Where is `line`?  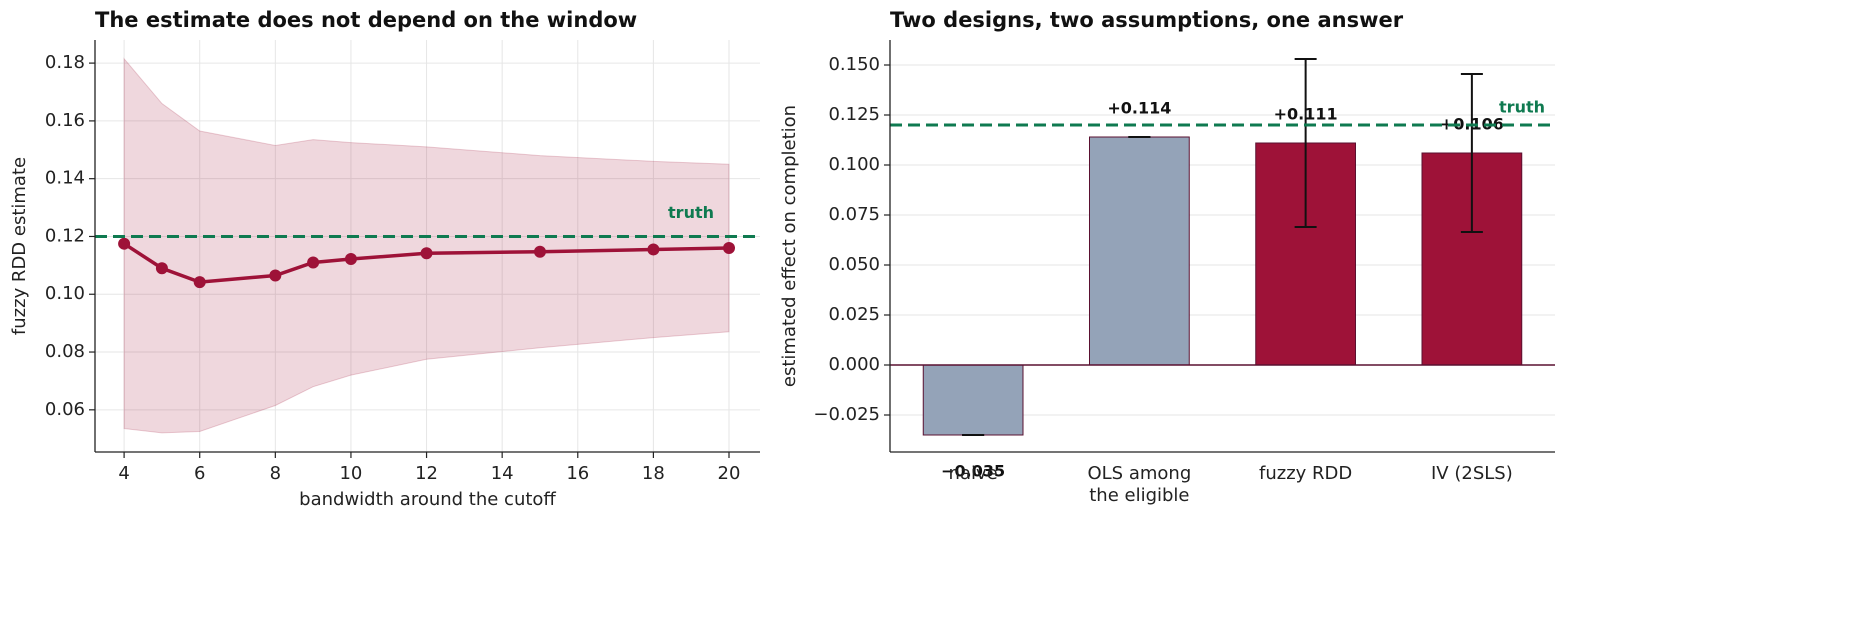 line is located at coordinates (426, 263).